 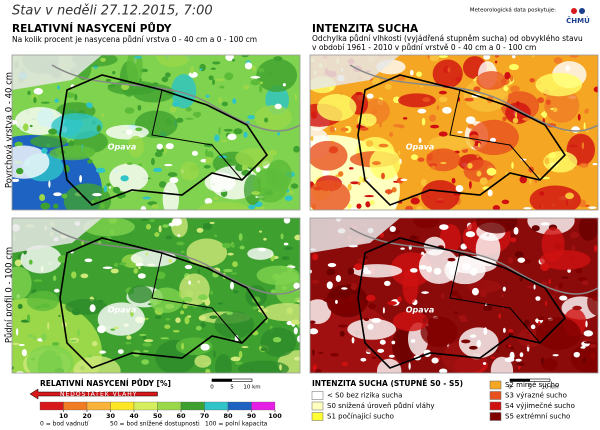 I want to click on scale-label: 5, so click(x=232, y=388).